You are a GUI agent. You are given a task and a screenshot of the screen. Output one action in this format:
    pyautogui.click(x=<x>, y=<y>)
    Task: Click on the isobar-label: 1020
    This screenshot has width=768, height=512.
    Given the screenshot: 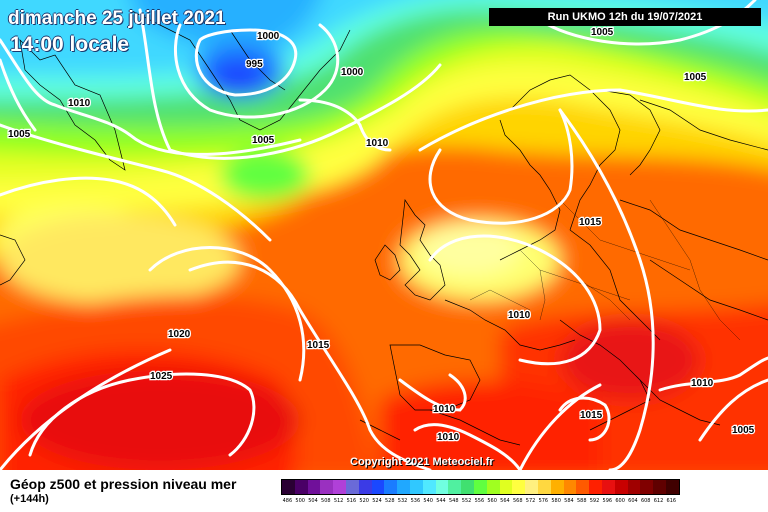 What is the action you would take?
    pyautogui.click(x=179, y=334)
    